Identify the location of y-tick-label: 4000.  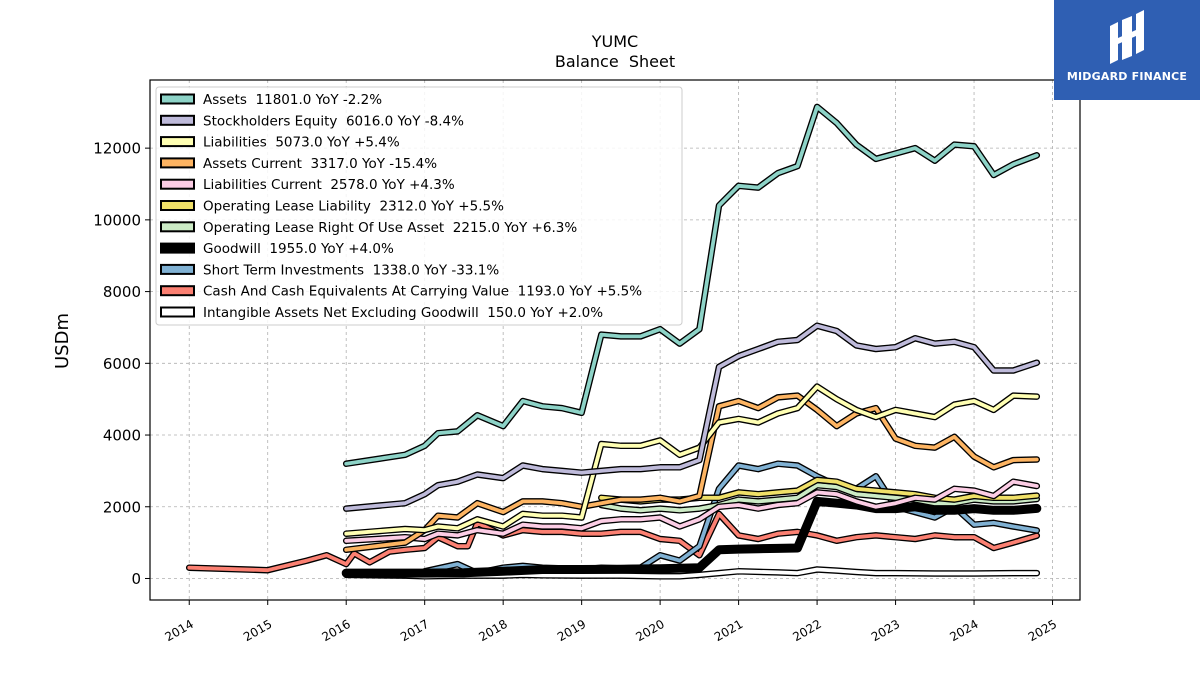
(122, 436).